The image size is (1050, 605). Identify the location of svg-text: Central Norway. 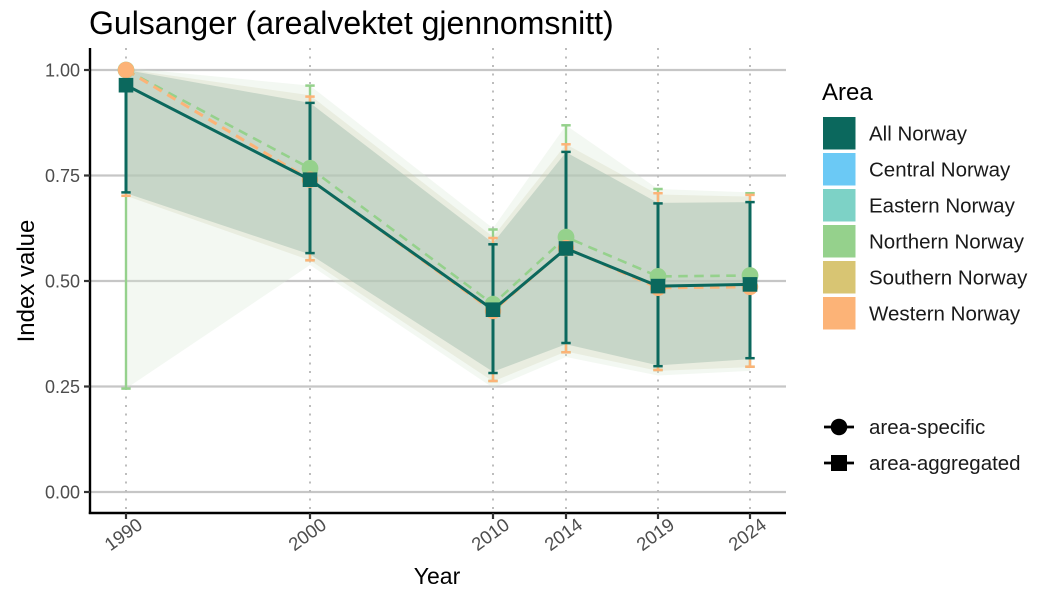
(940, 170).